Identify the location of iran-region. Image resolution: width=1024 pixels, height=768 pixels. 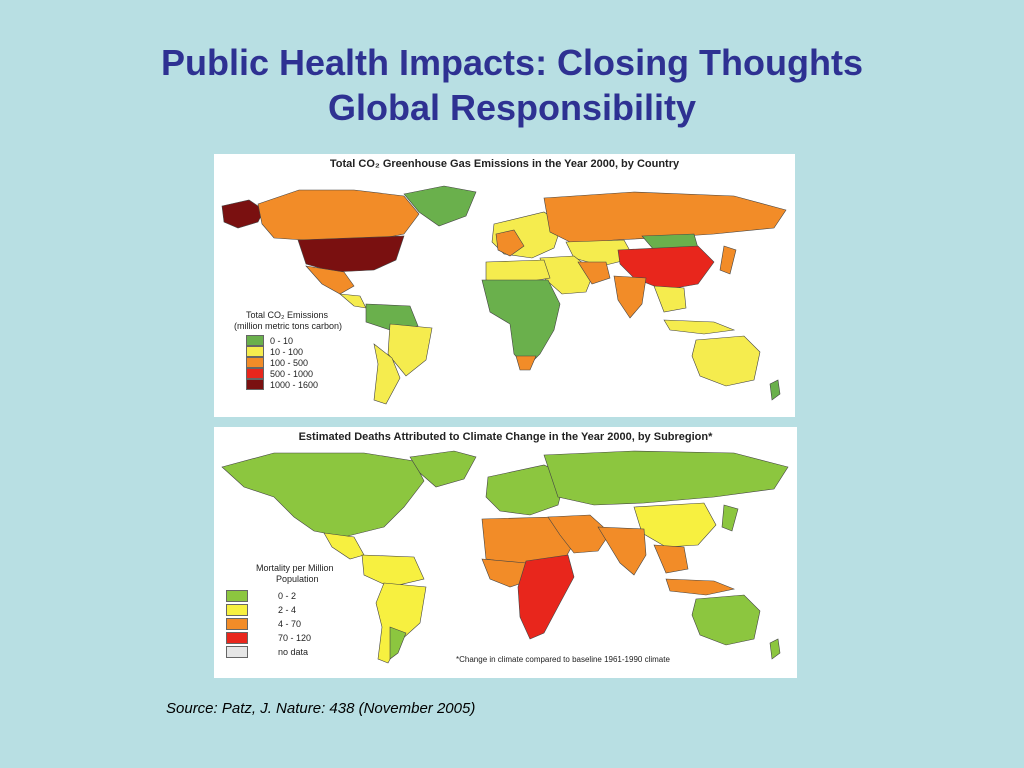
(594, 273).